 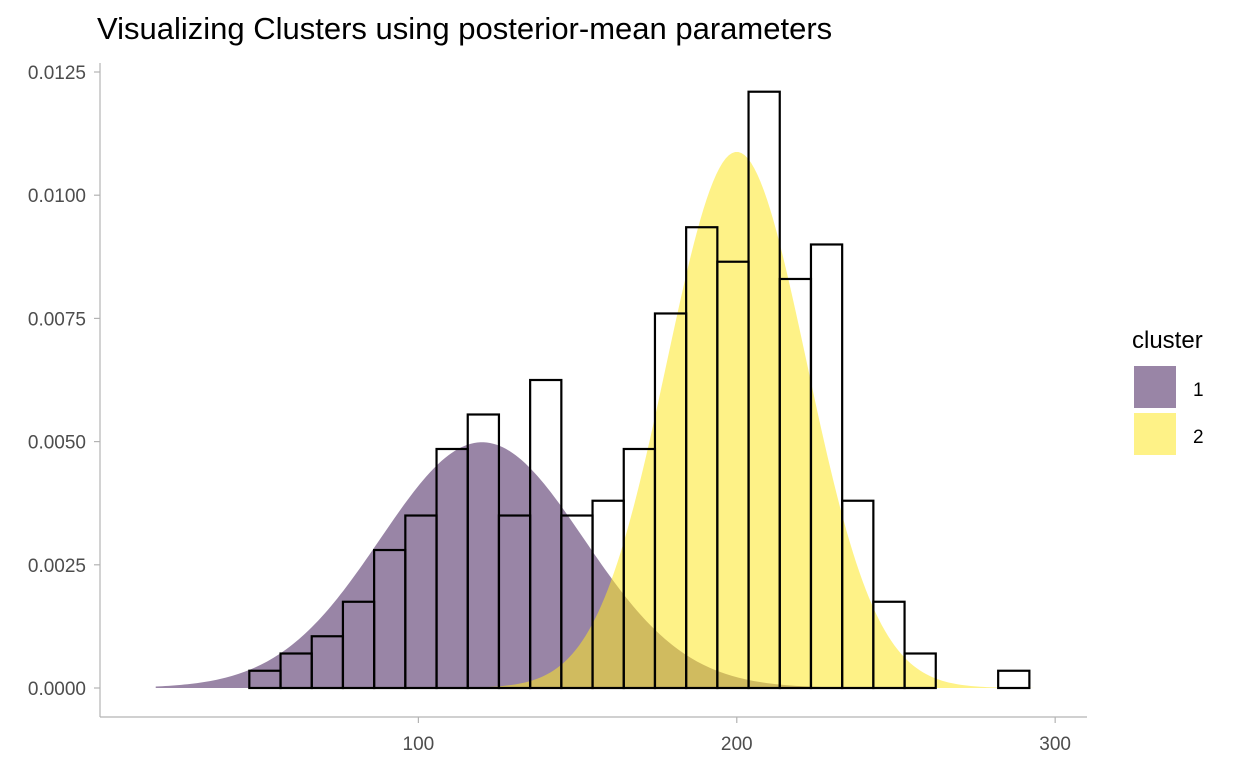 What do you see at coordinates (1055, 744) in the screenshot?
I see `x-tick-label: 300` at bounding box center [1055, 744].